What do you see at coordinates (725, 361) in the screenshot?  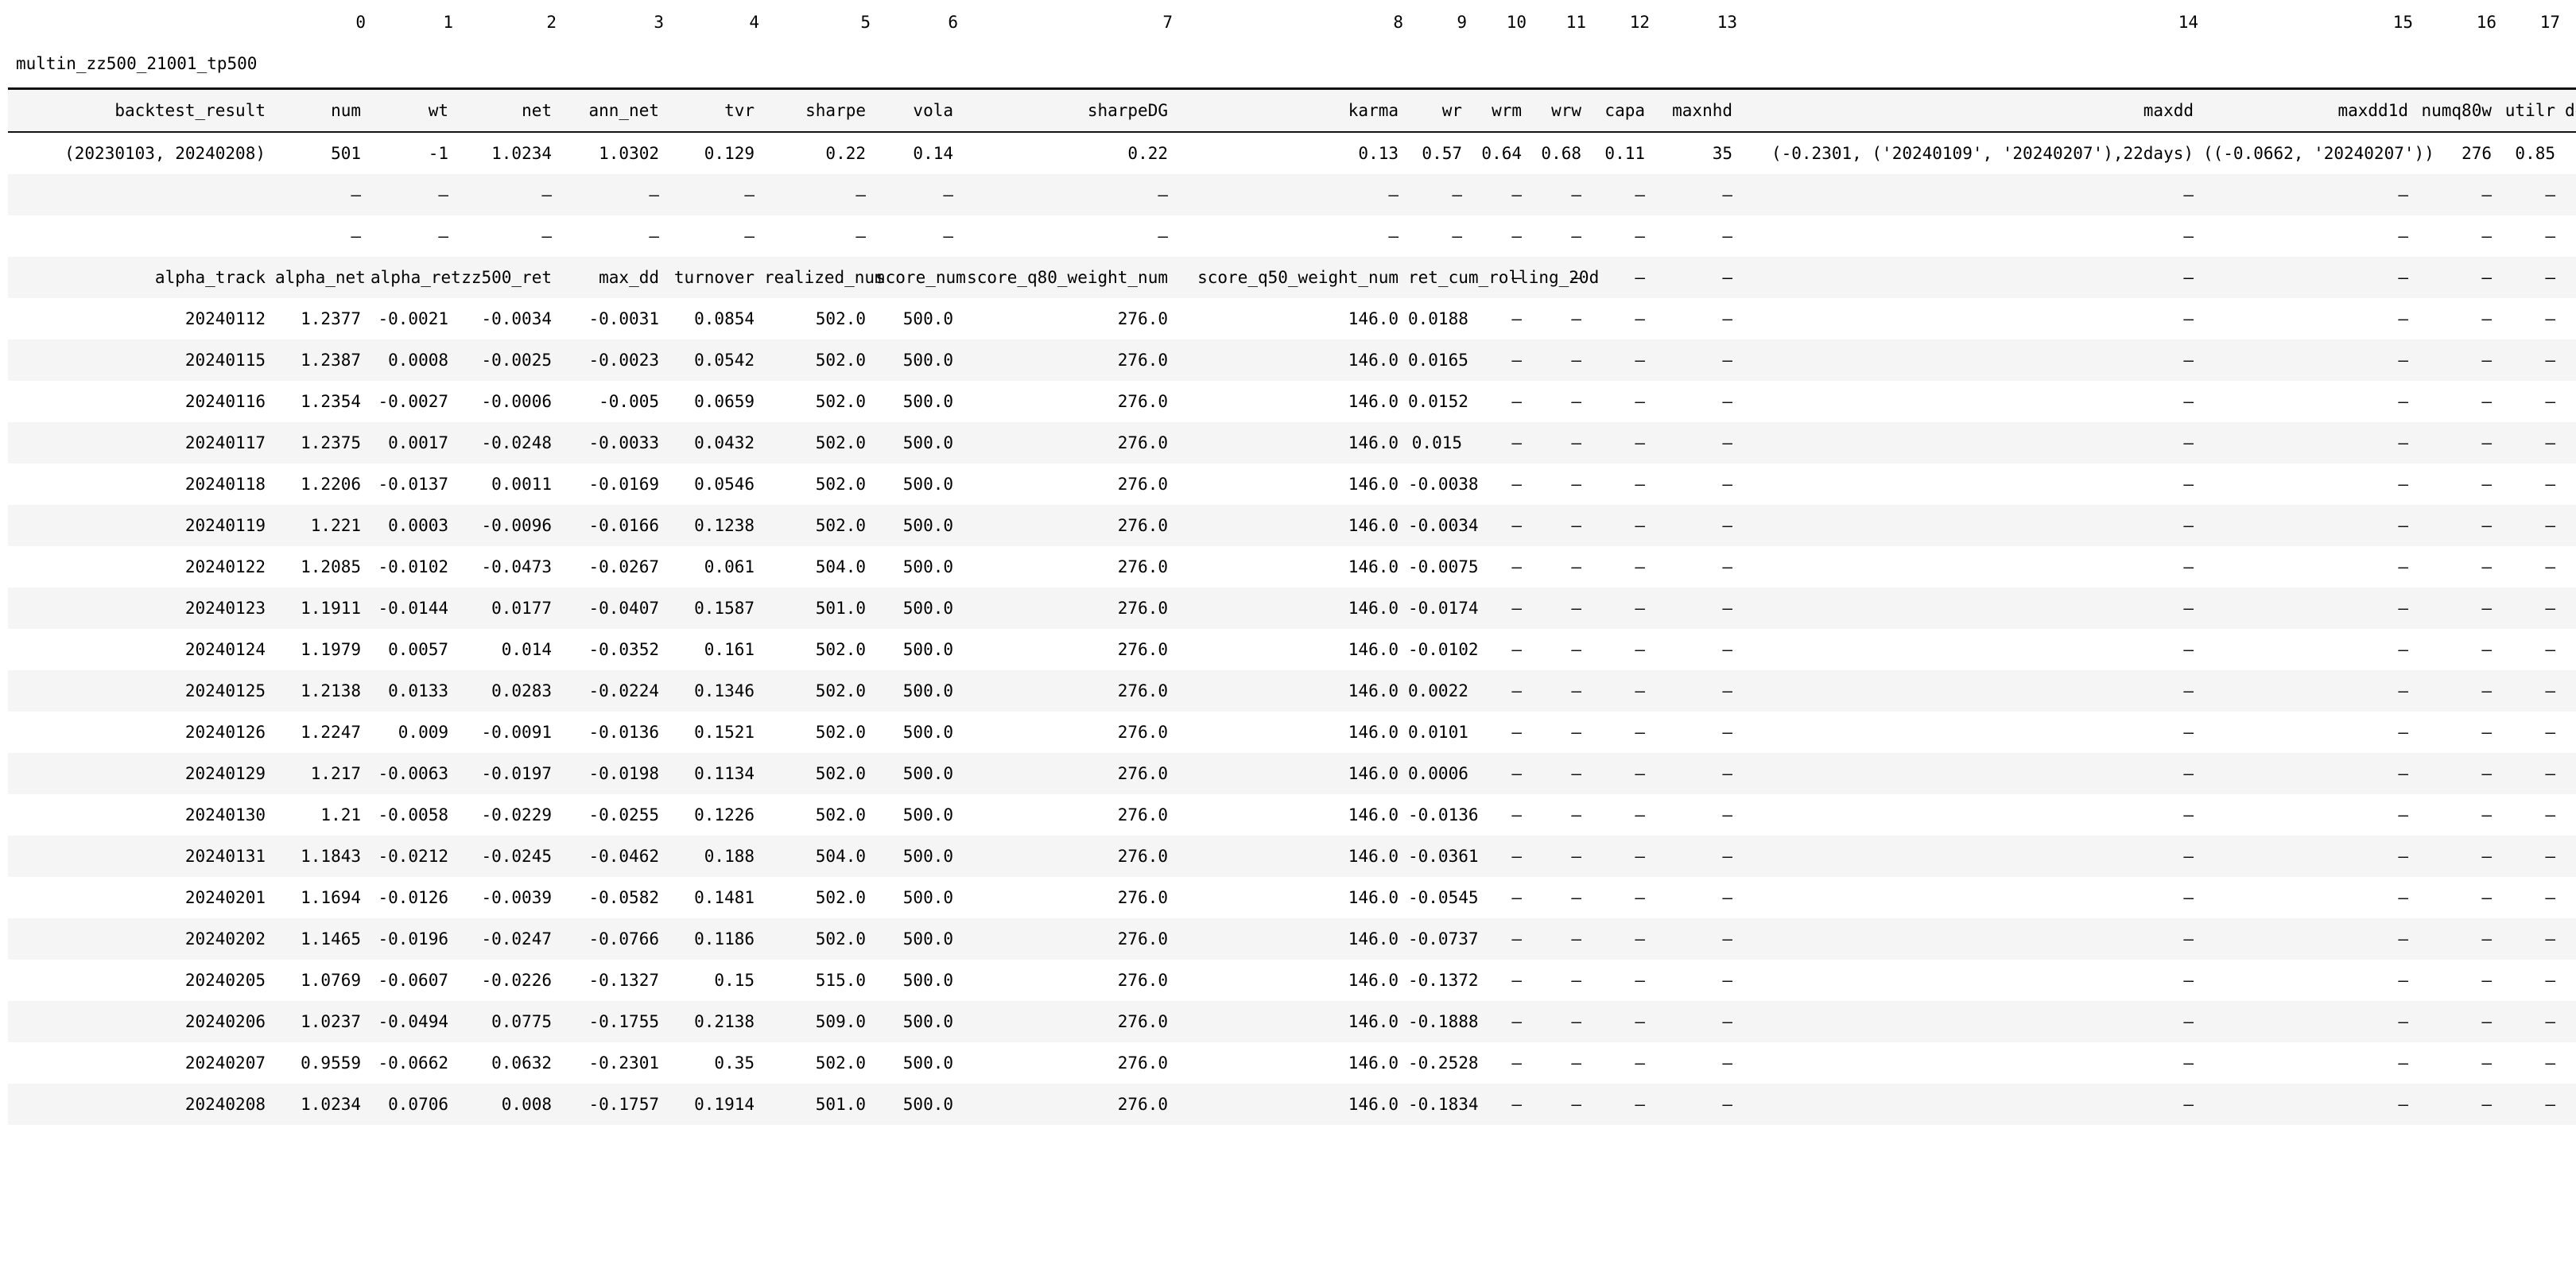 I see `table-cell: 0.0542` at bounding box center [725, 361].